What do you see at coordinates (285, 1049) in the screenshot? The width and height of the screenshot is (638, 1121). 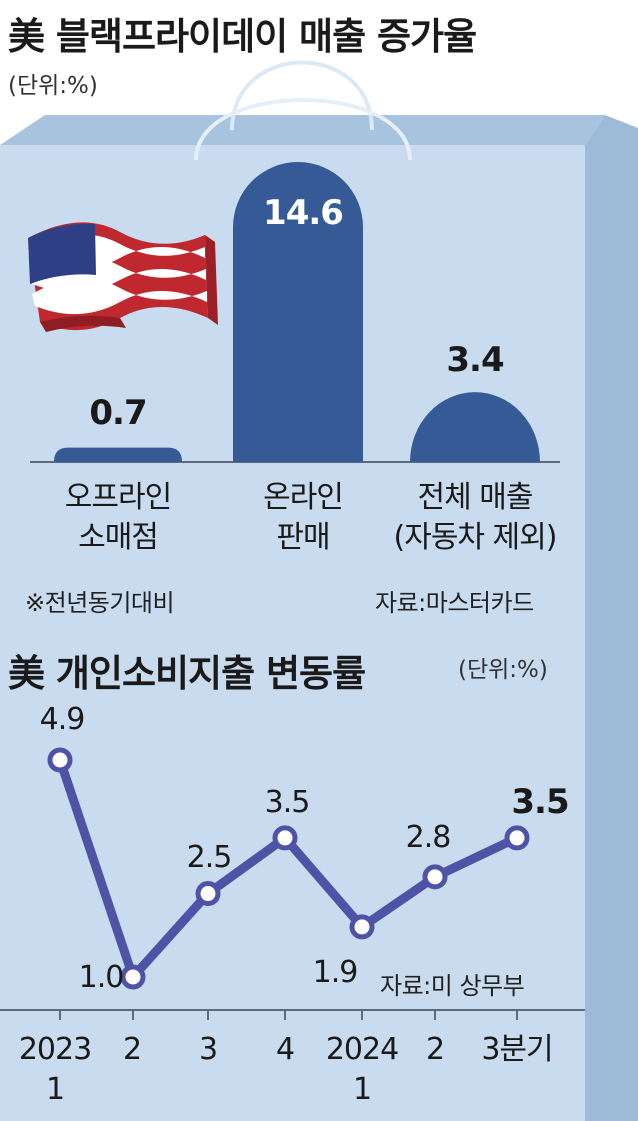 I see `x-tick-label: 4` at bounding box center [285, 1049].